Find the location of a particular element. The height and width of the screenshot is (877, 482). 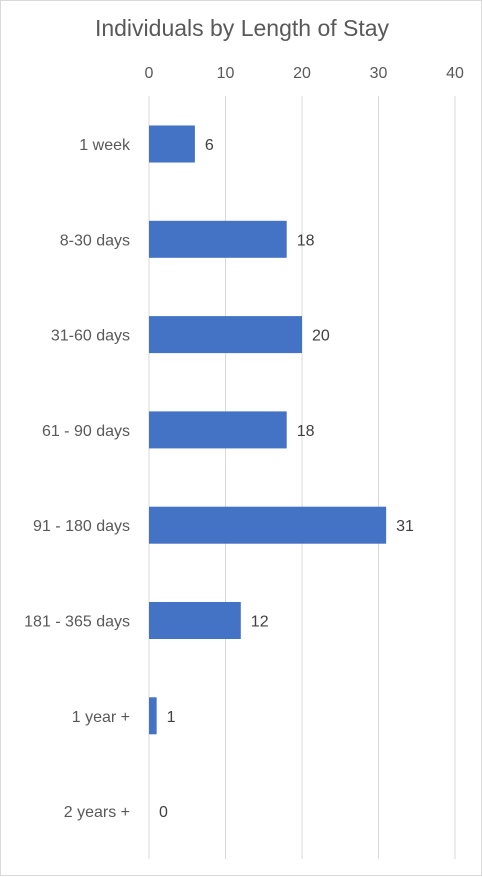

category-label: 91 - 180 days is located at coordinates (81, 526).